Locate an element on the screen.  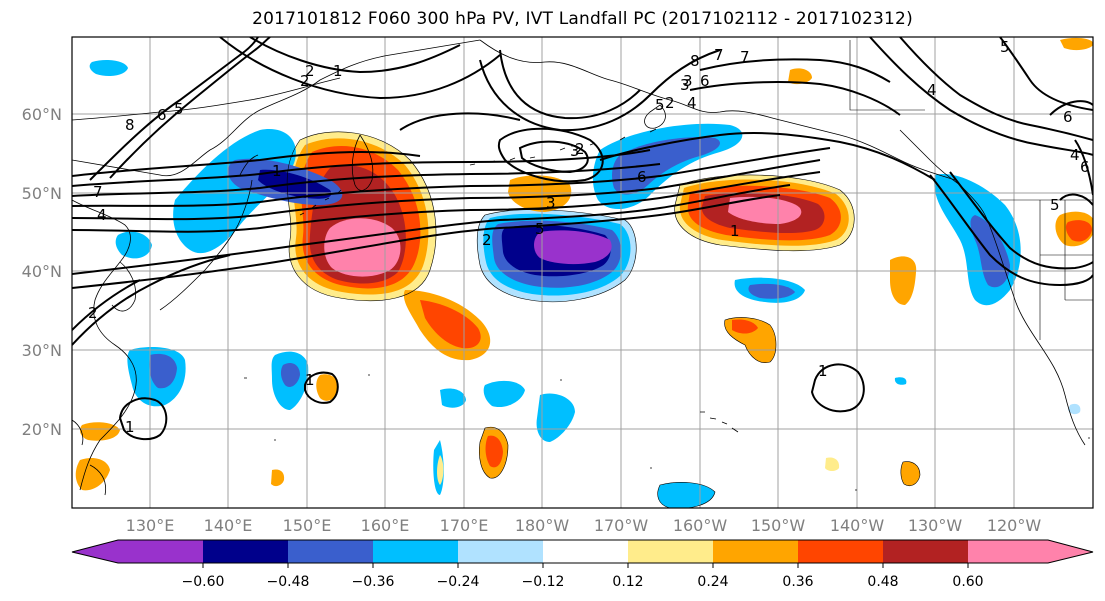
colorbar-tick-label: −0.36 is located at coordinates (373, 582).